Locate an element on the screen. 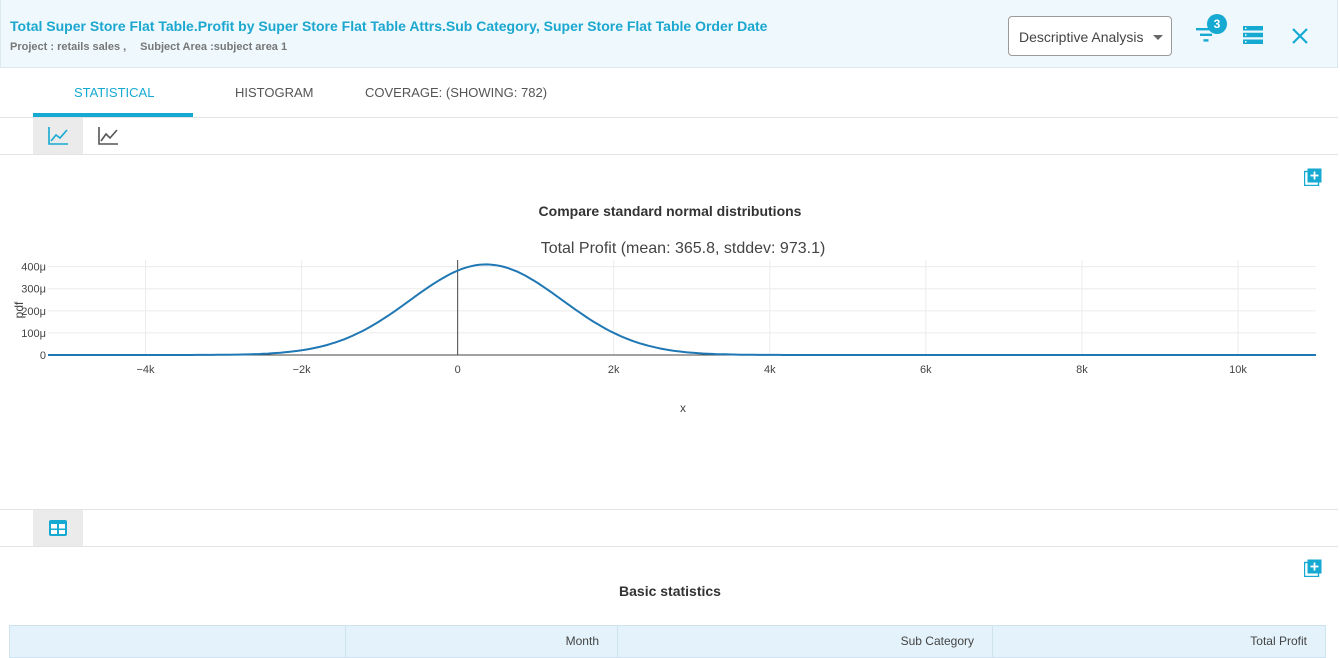  line-chart-alt-button is located at coordinates (108, 136).